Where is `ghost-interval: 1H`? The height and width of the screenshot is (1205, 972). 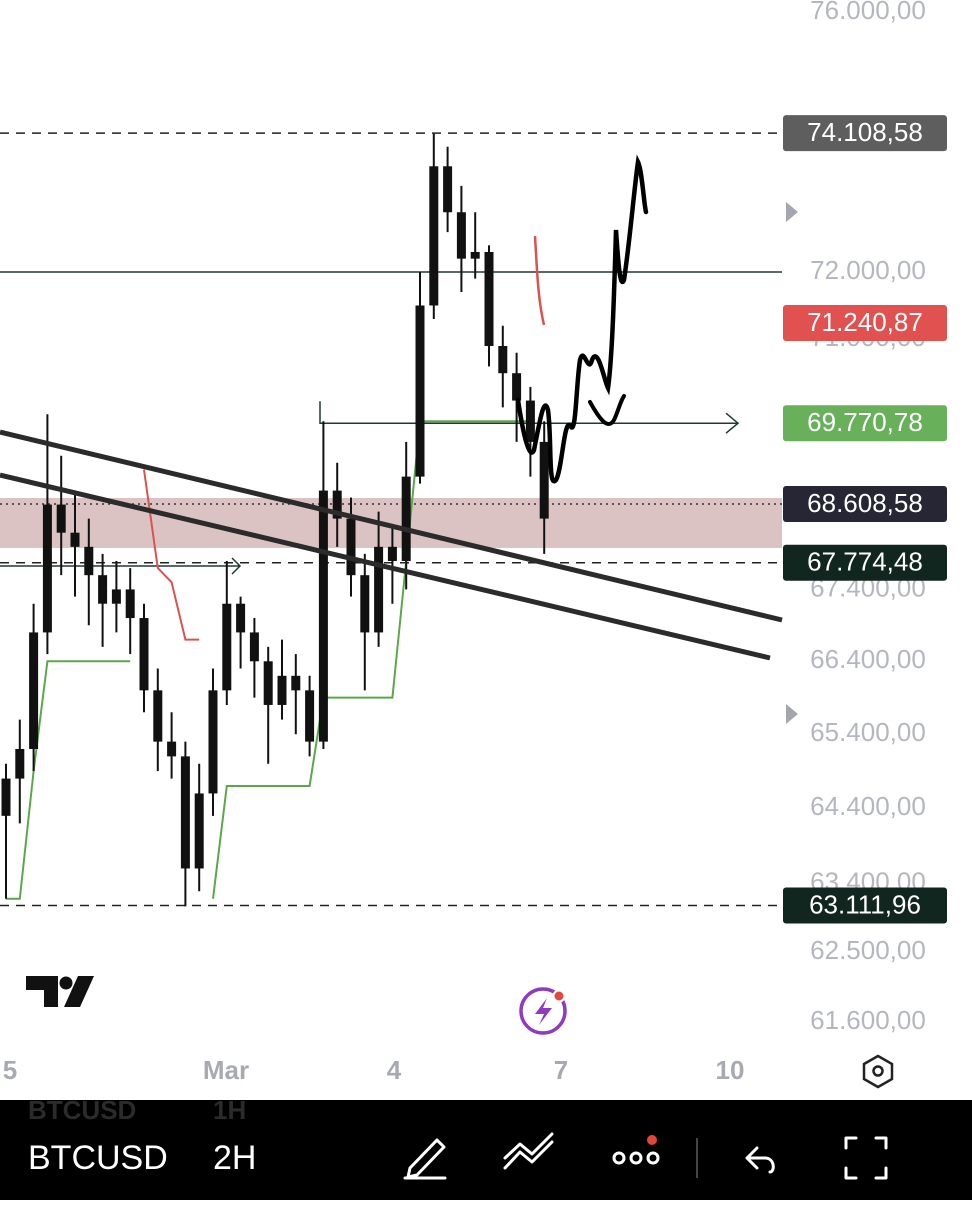
ghost-interval: 1H is located at coordinates (229, 1110).